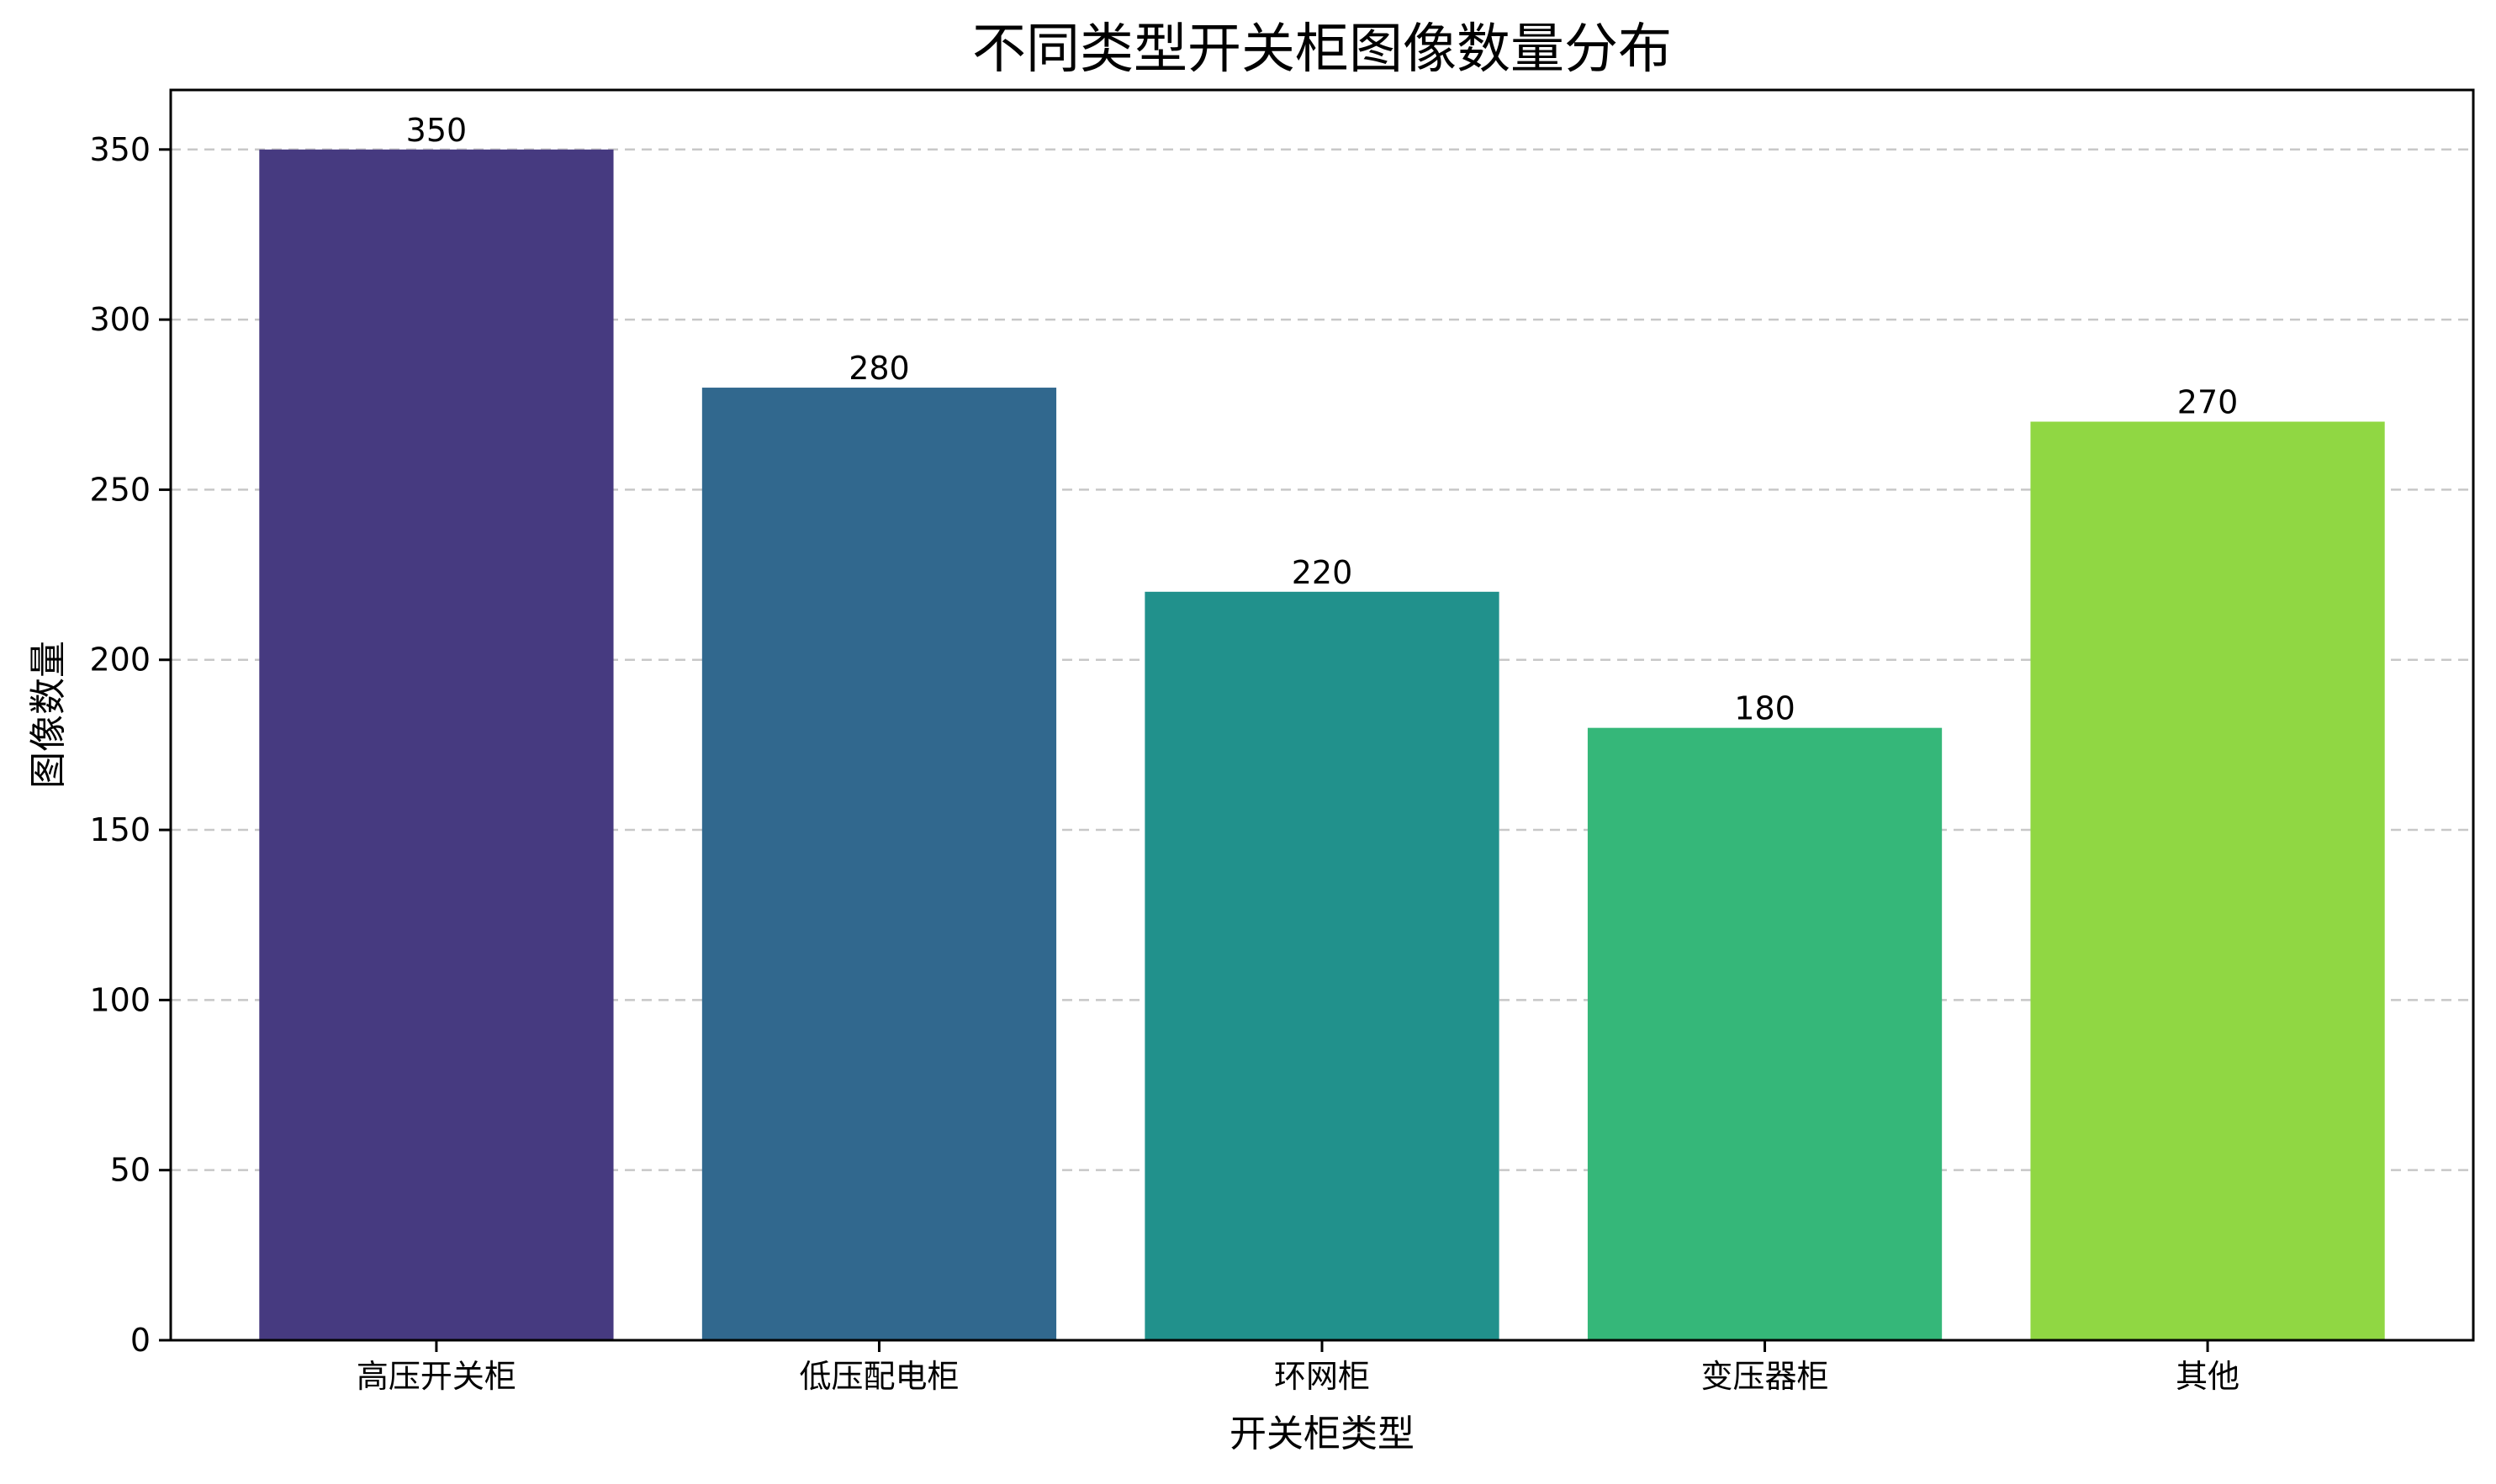 The width and height of the screenshot is (2496, 1484). Describe the element at coordinates (130, 1170) in the screenshot. I see `y-tick-label: 50` at that location.